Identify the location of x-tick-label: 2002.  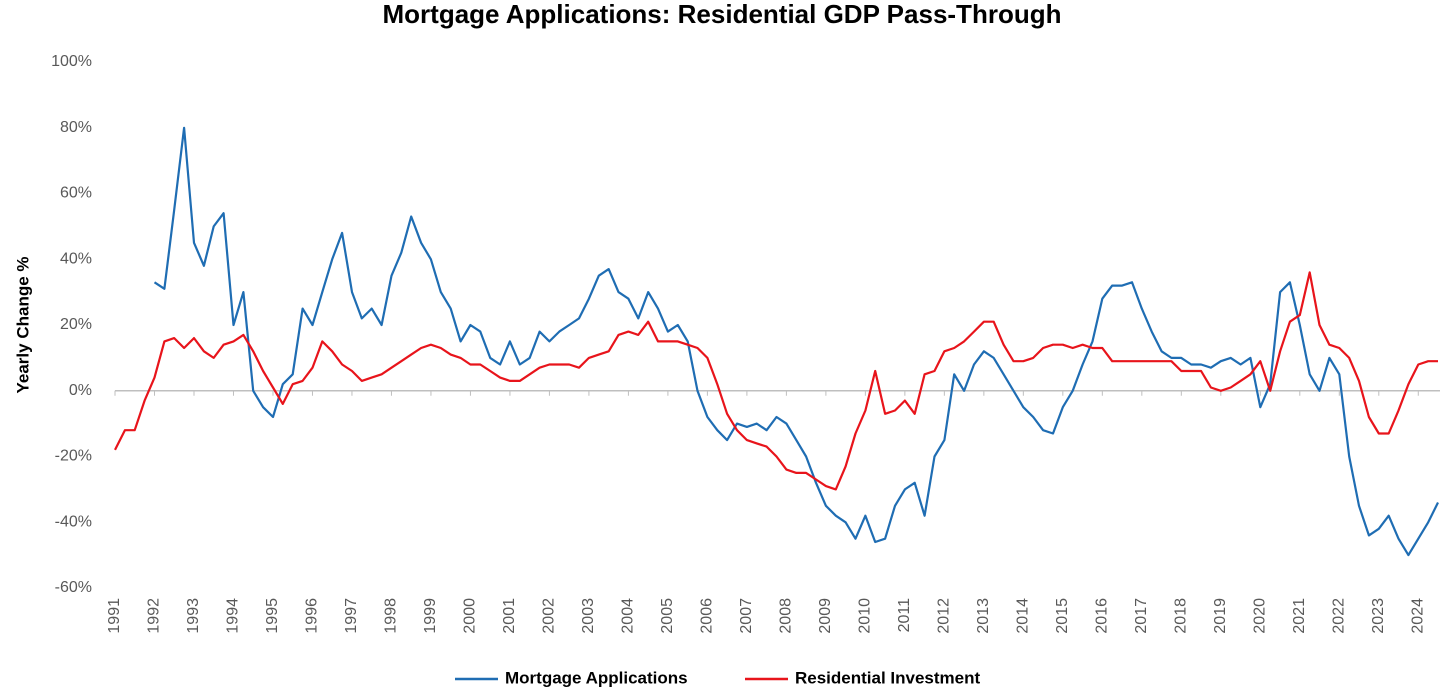
(549, 616).